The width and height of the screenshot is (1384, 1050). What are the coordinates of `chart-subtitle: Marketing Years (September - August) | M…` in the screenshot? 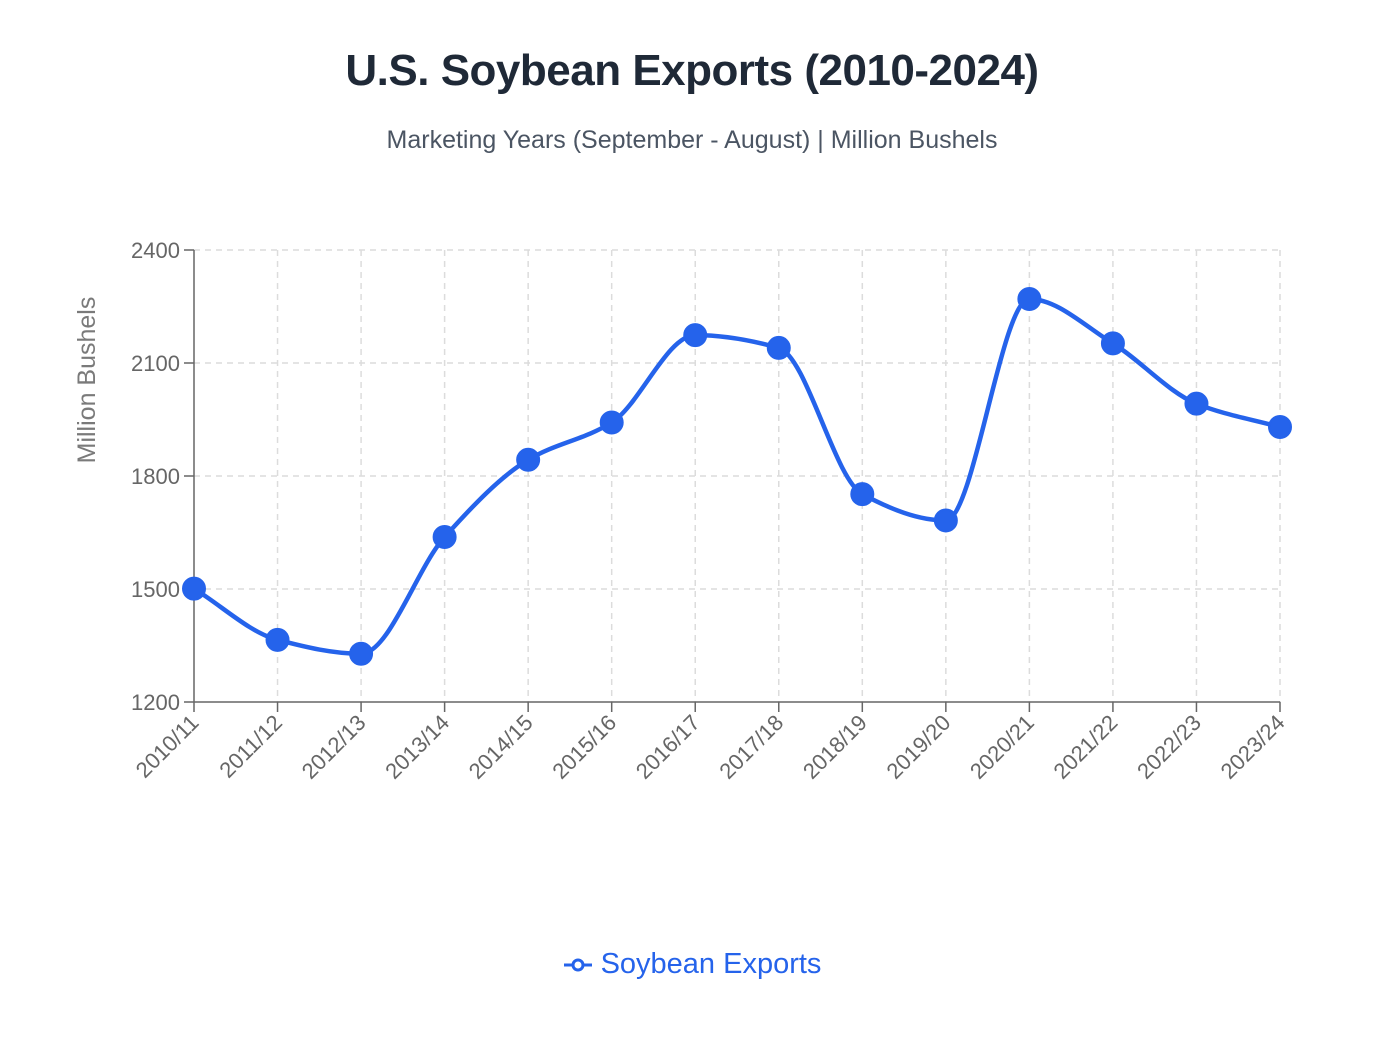 It's located at (692, 140).